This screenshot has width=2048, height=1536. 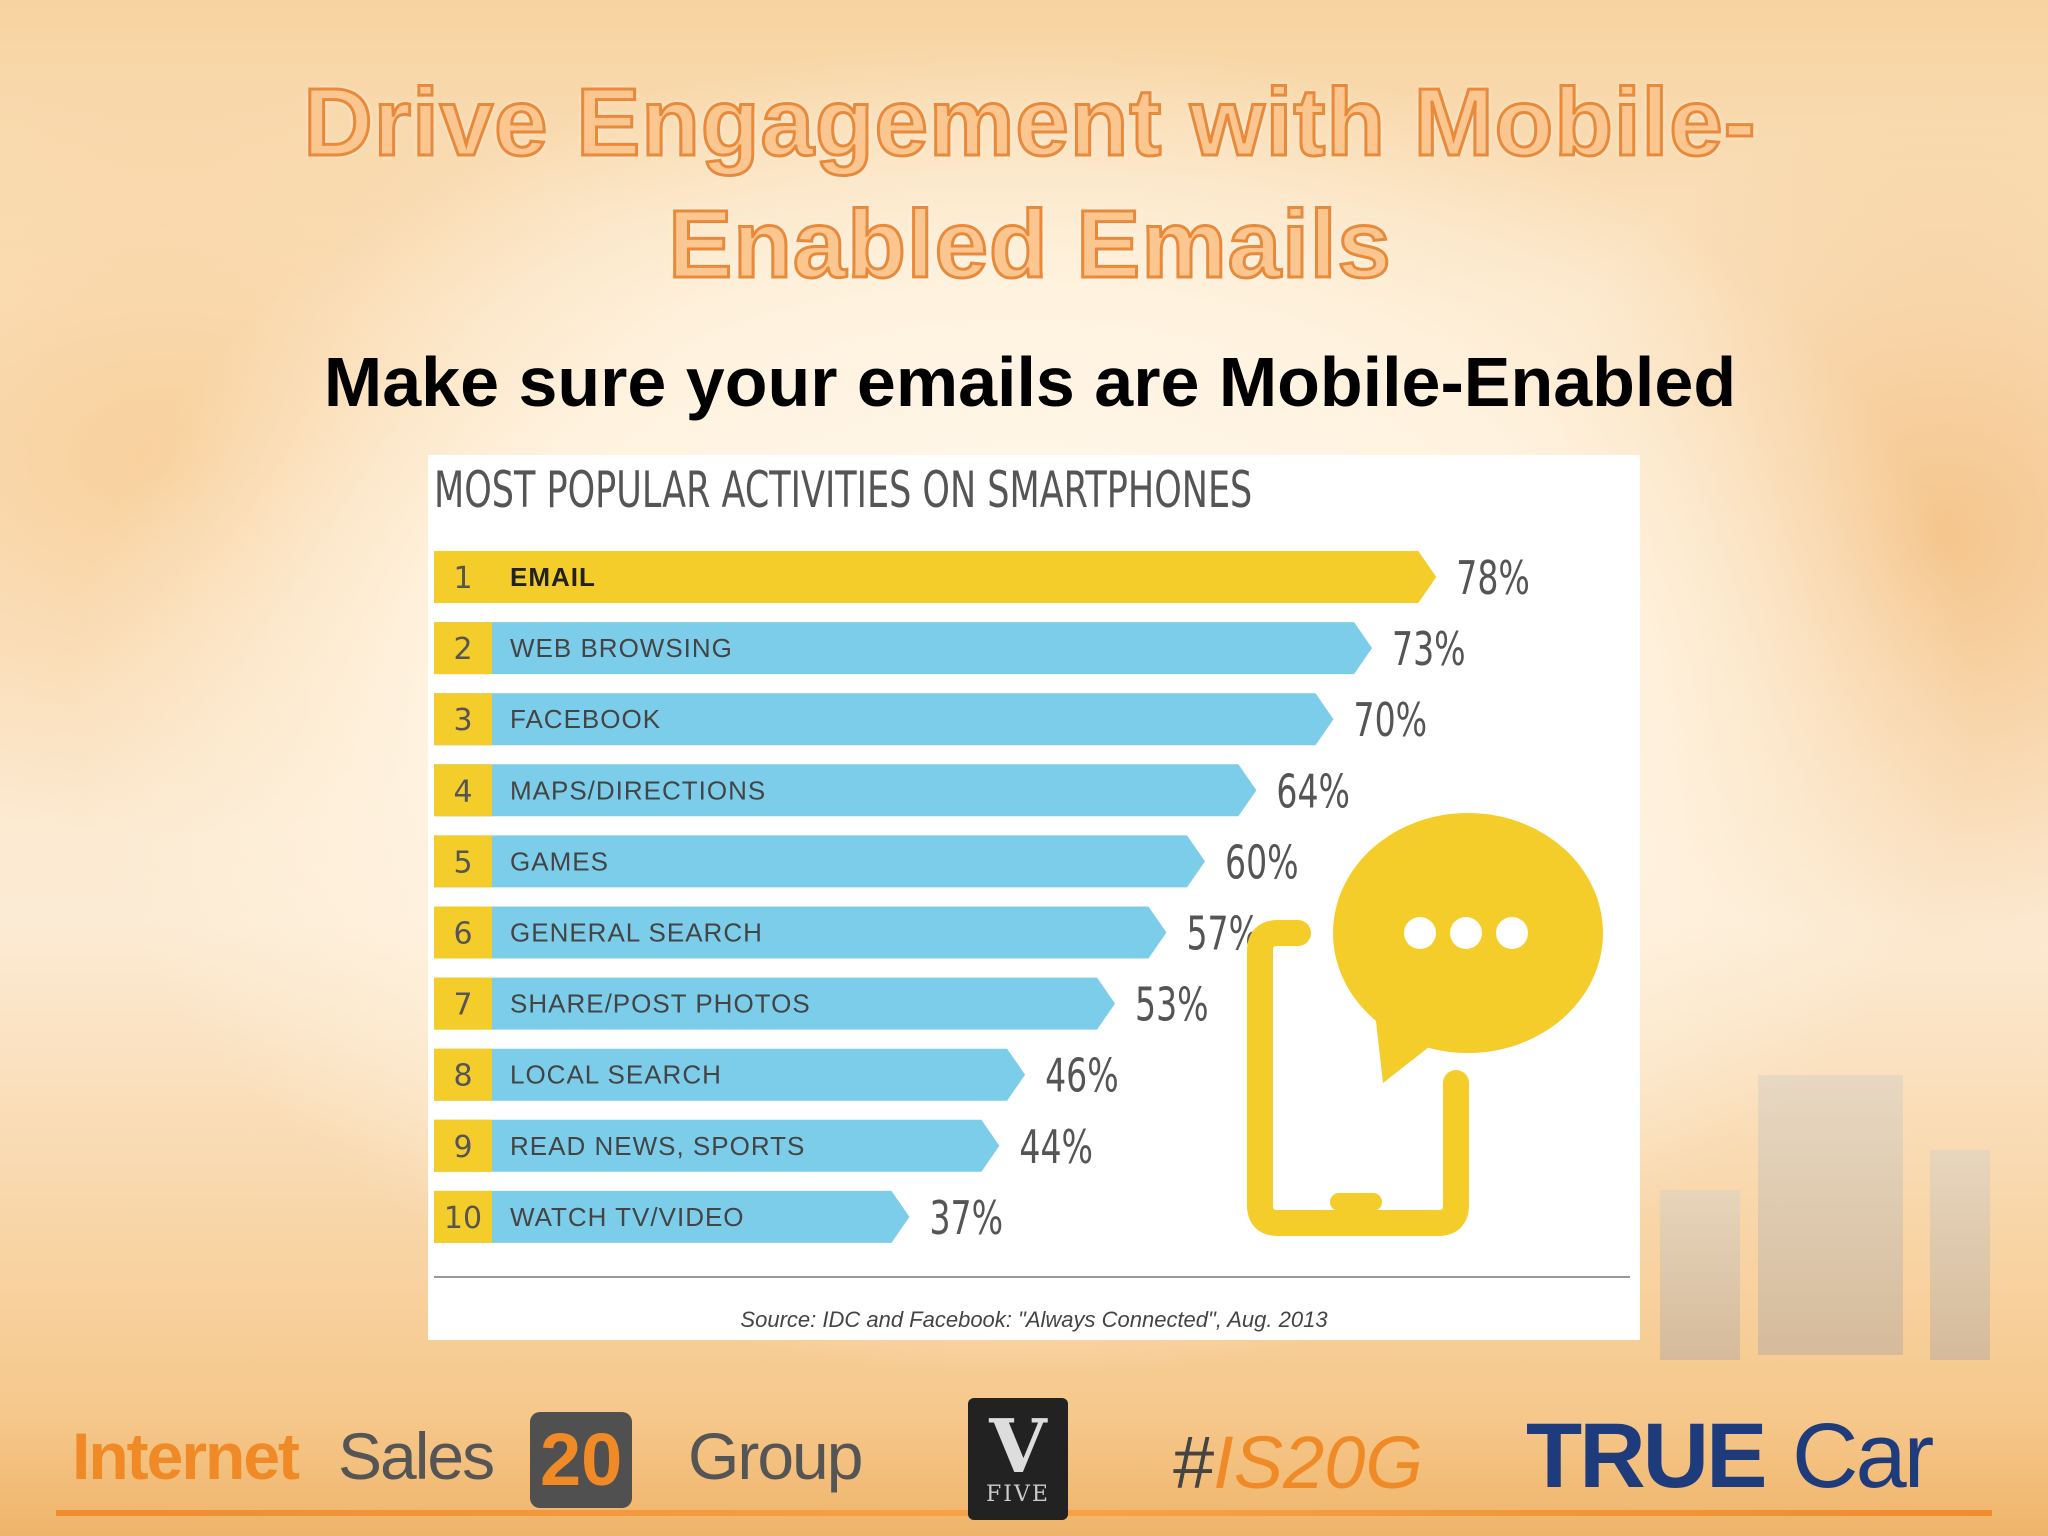 What do you see at coordinates (1056, 1147) in the screenshot?
I see `value-label: 44%` at bounding box center [1056, 1147].